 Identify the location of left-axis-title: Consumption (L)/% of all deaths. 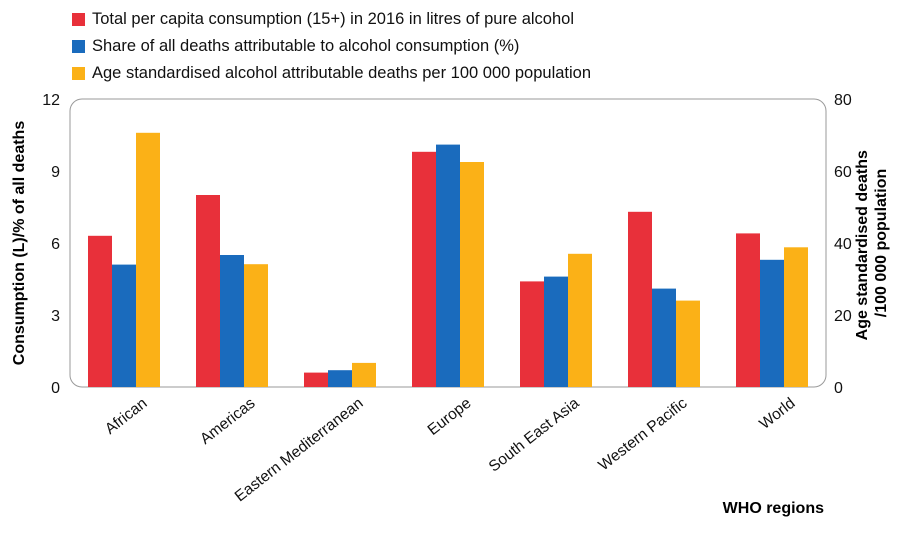
(19, 243).